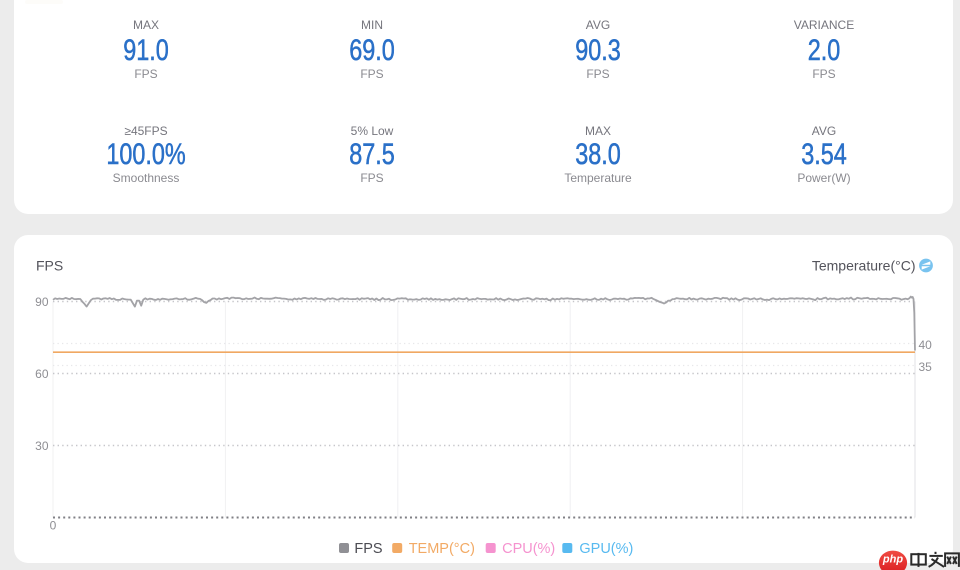 The height and width of the screenshot is (570, 960). I want to click on svg-text: Temperature(°C), so click(864, 266).